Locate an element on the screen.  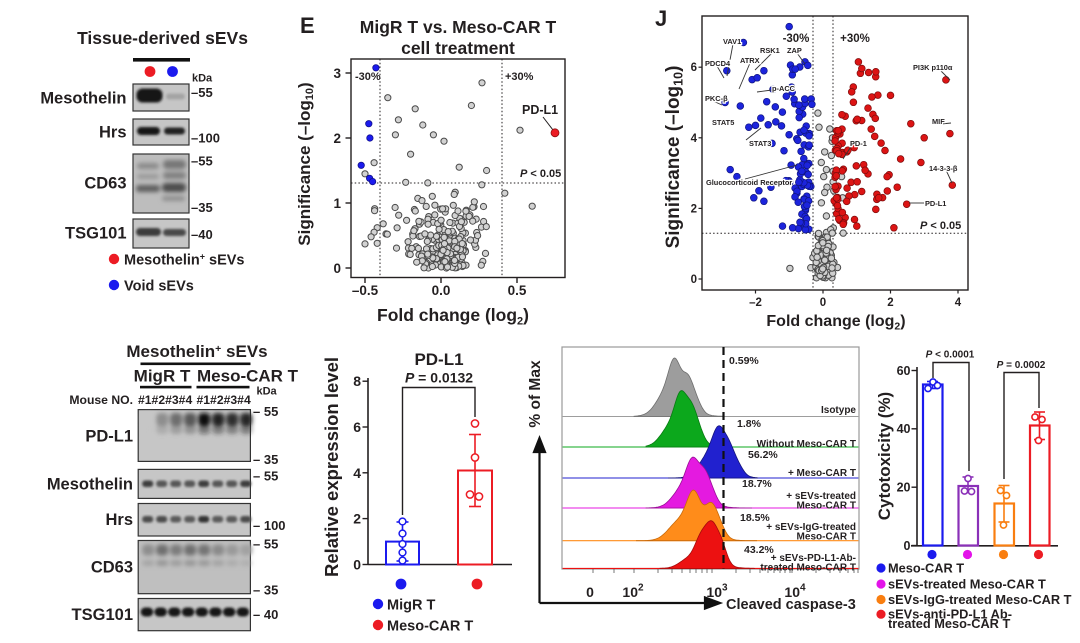
svg-text: kDa is located at coordinates (267, 392).